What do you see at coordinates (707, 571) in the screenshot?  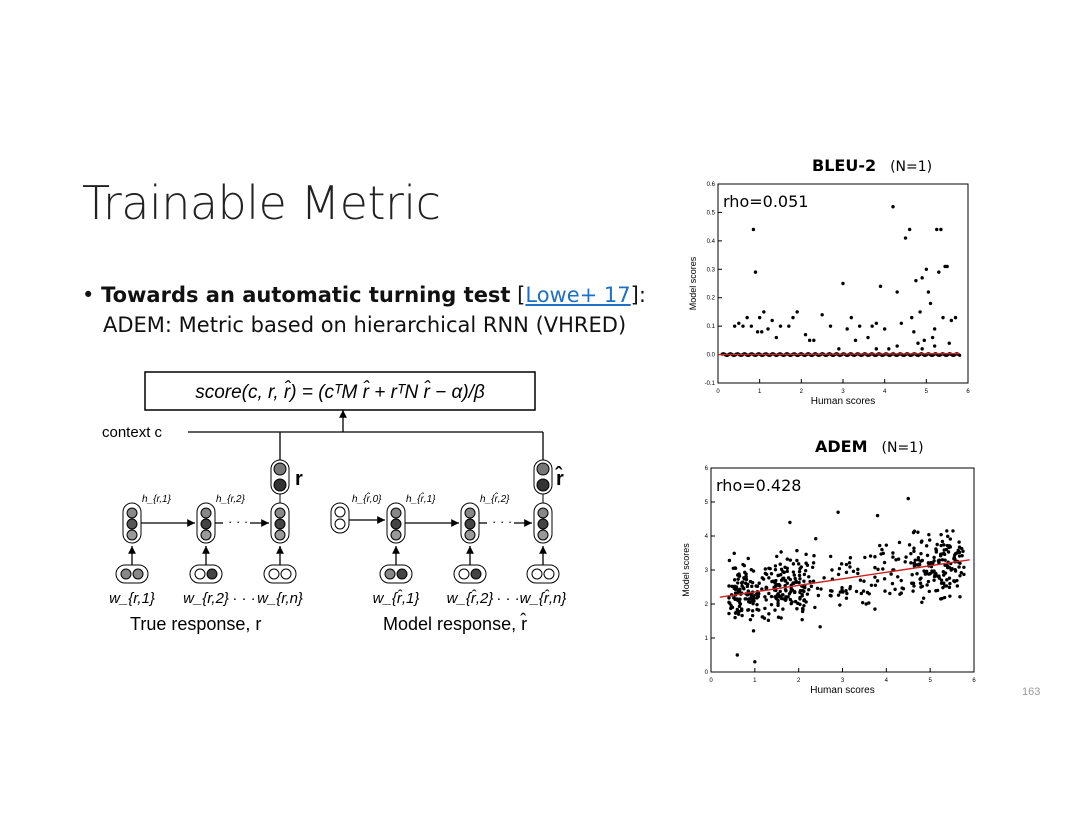 I see `y-tick-label: 3` at bounding box center [707, 571].